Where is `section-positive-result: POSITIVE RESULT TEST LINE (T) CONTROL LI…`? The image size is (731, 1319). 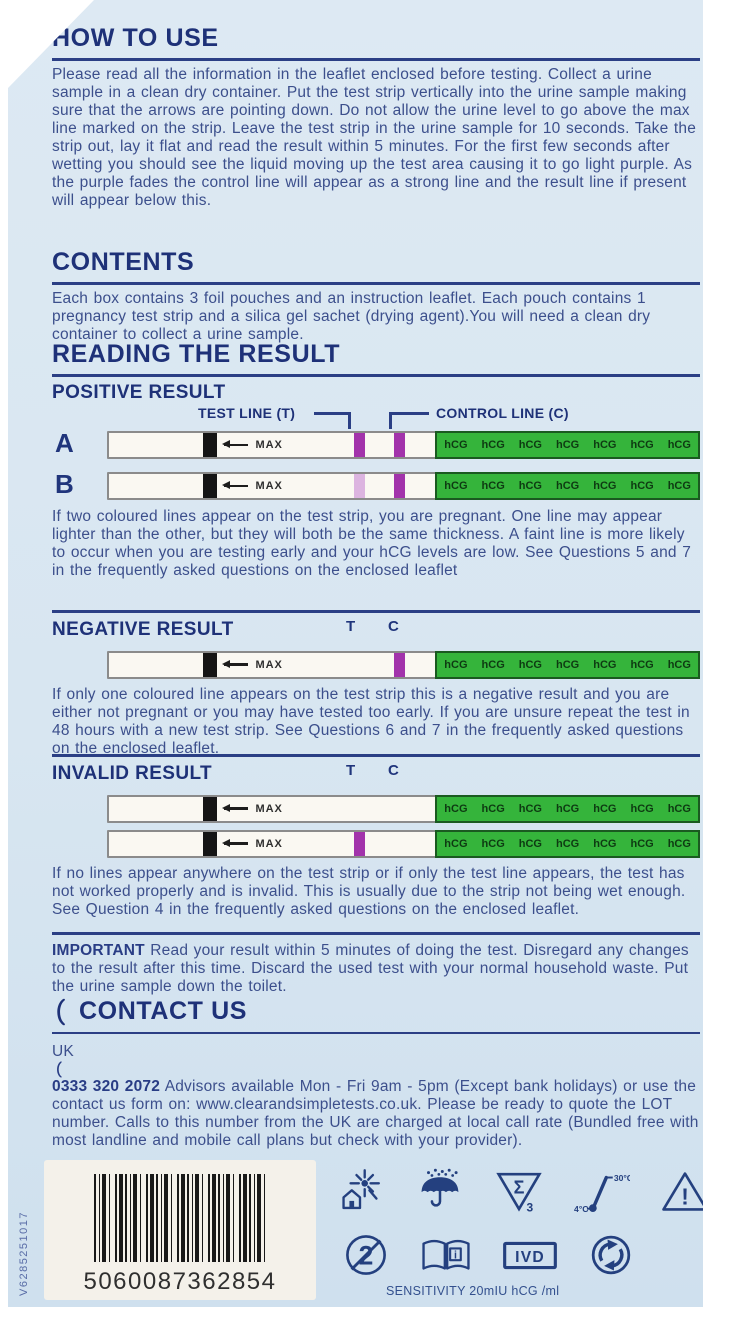
section-positive-result: POSITIVE RESULT TEST LINE (T) CONTROL LI… is located at coordinates (376, 481).